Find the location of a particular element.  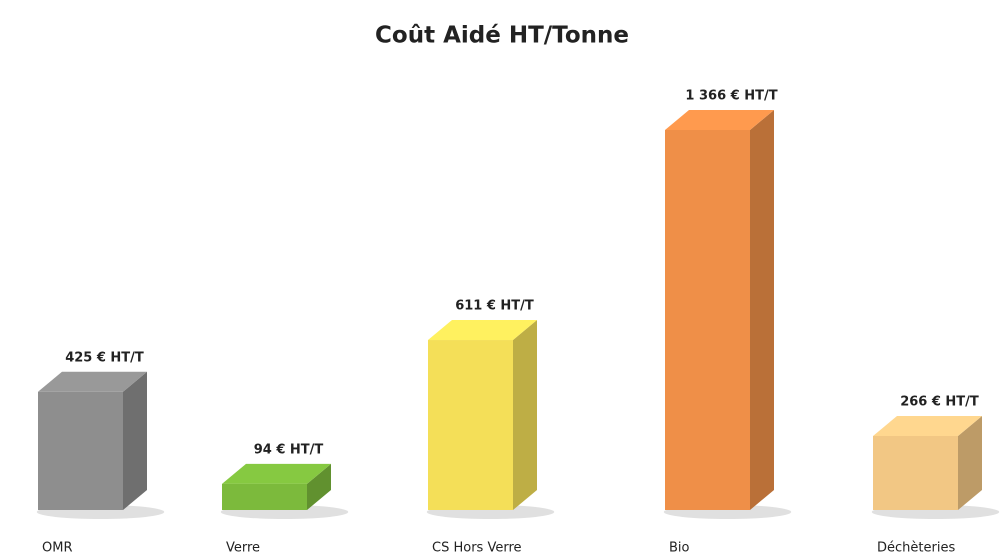

x-tick-label: Bio is located at coordinates (679, 548).